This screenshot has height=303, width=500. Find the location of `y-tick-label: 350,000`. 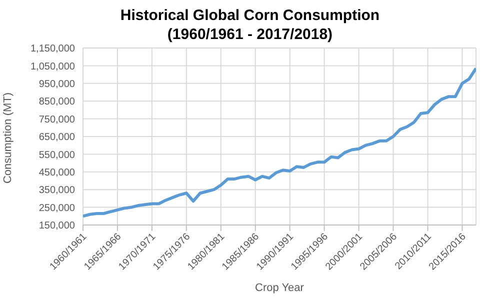

y-tick-label: 350,000 is located at coordinates (57, 190).